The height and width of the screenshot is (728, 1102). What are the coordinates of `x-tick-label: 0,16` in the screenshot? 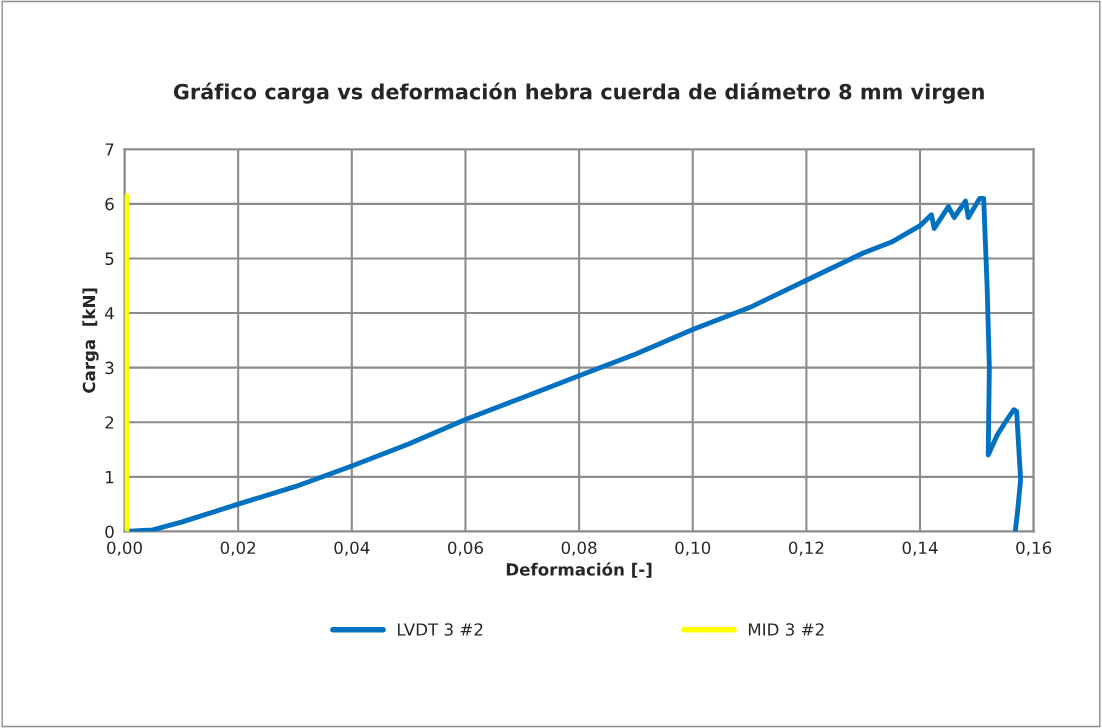 It's located at (1034, 548).